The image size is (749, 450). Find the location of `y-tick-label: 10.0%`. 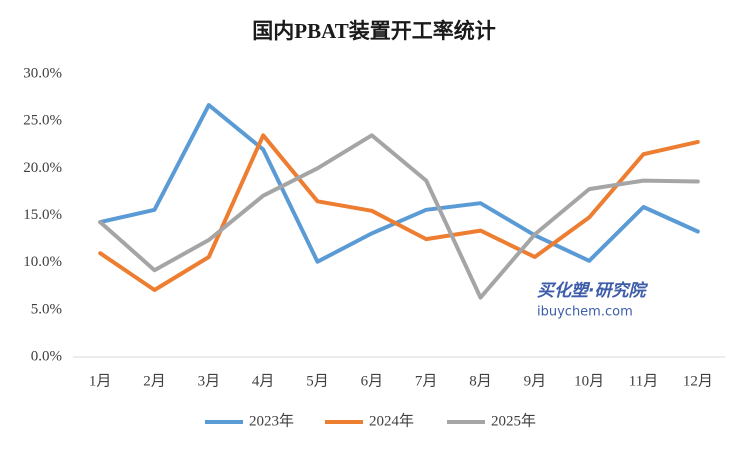

y-tick-label: 10.0% is located at coordinates (42, 262).